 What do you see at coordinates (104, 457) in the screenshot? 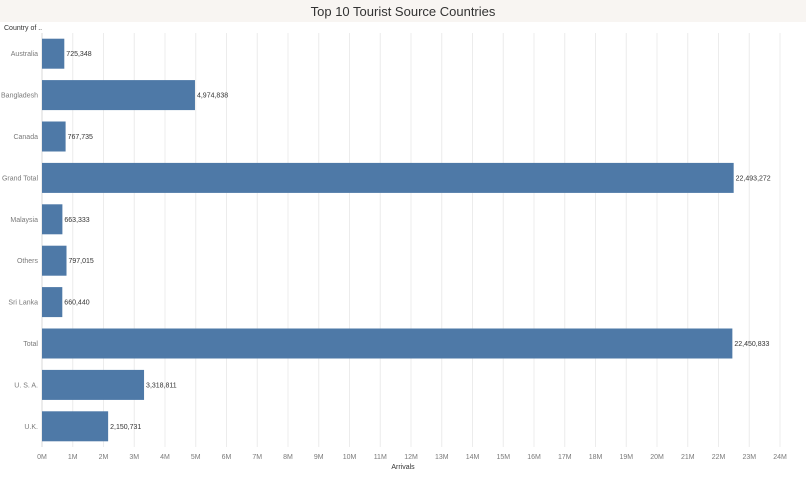
I see `x-tick-label: 2M` at bounding box center [104, 457].